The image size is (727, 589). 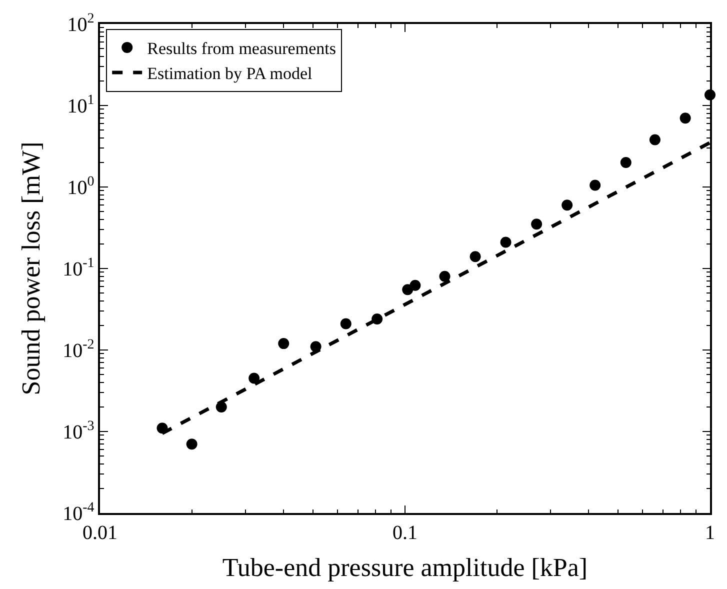 I want to click on y-axis-title: Sound power loss [mW], so click(x=31, y=269).